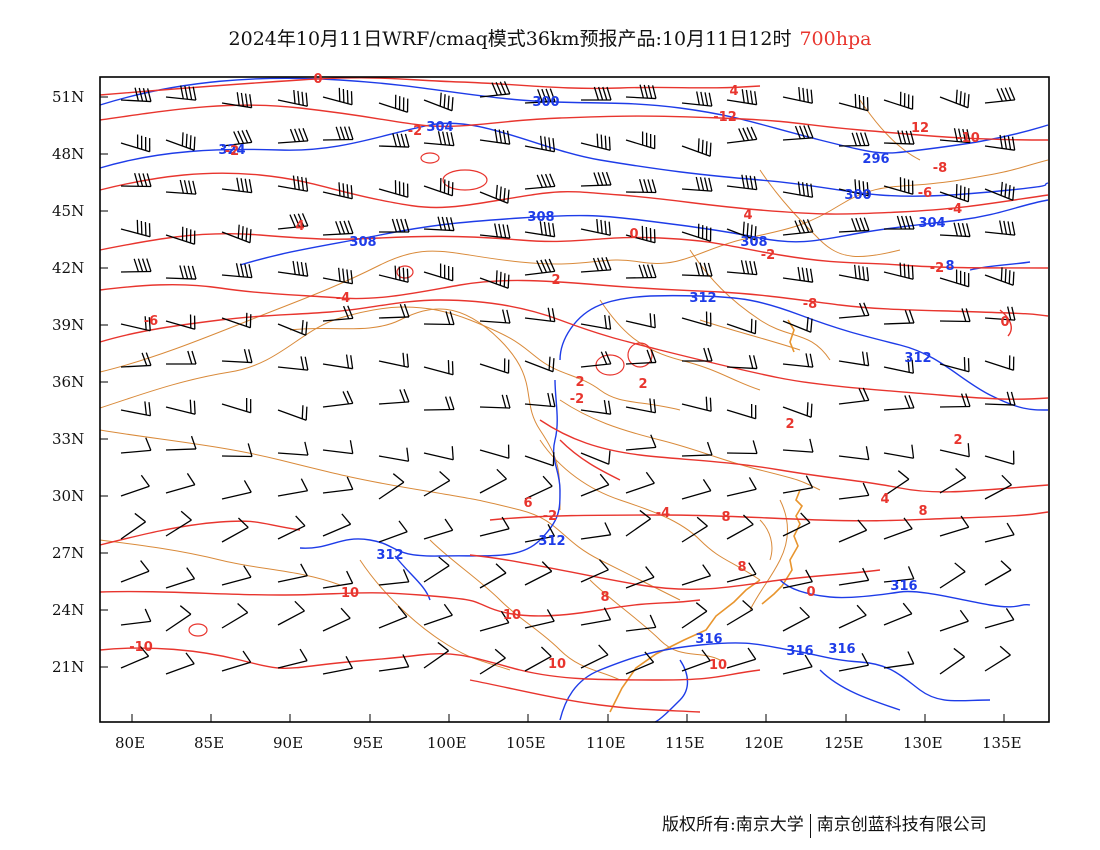 This screenshot has height=850, width=1100. I want to click on title-main: 2024年10月11日WRF/cmaq模式36km预报产品:10月11日12时, so click(510, 39).